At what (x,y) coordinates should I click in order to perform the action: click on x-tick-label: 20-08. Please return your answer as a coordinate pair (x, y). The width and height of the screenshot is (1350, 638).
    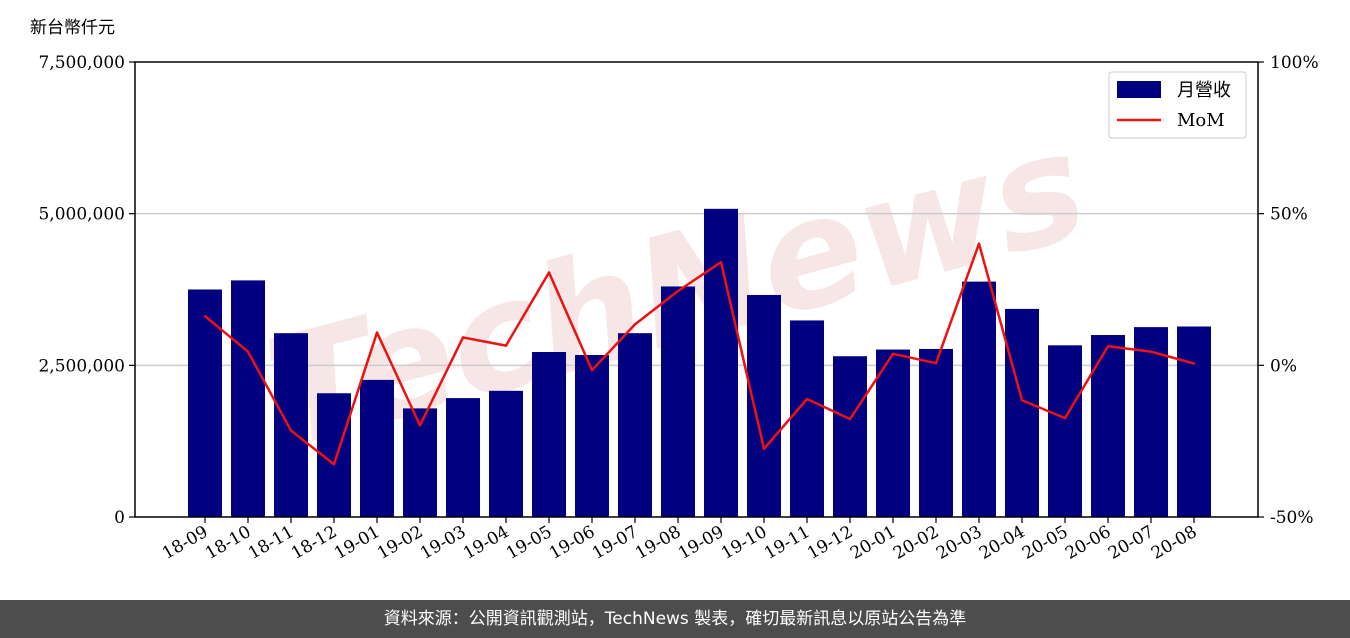
    Looking at the image, I should click on (1174, 543).